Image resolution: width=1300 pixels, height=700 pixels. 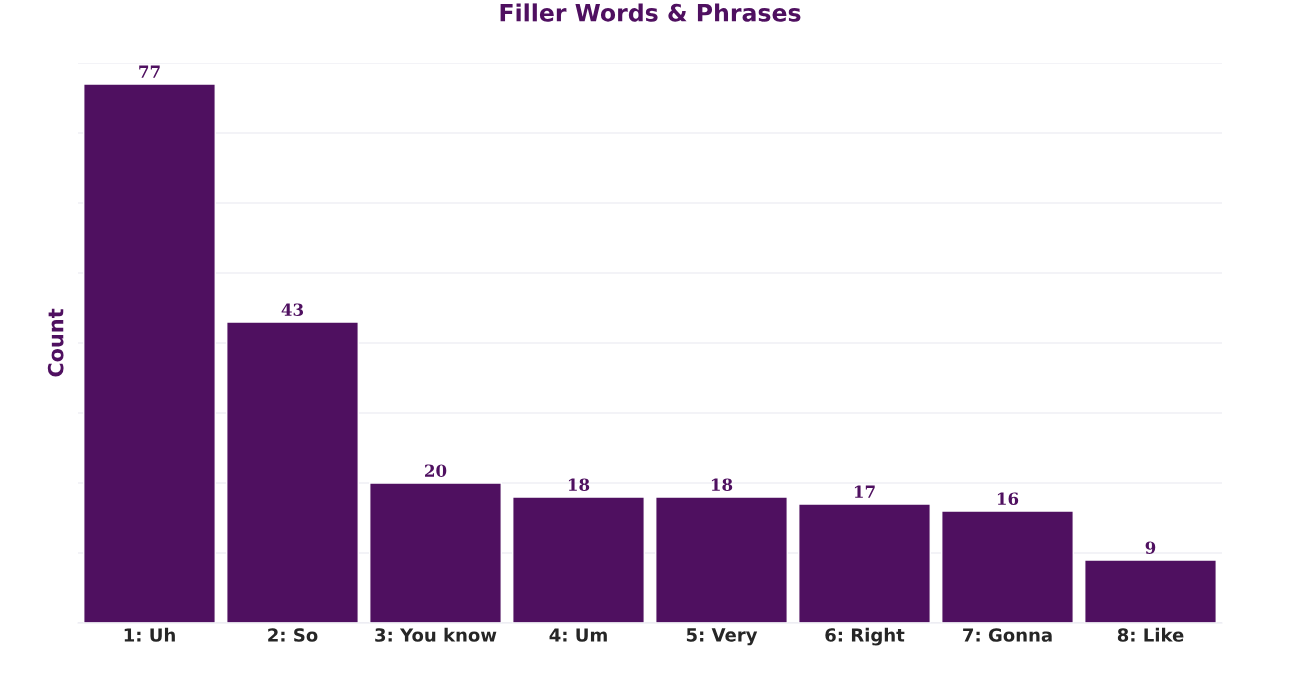 I want to click on x-tick-label: 3: You know, so click(x=436, y=634).